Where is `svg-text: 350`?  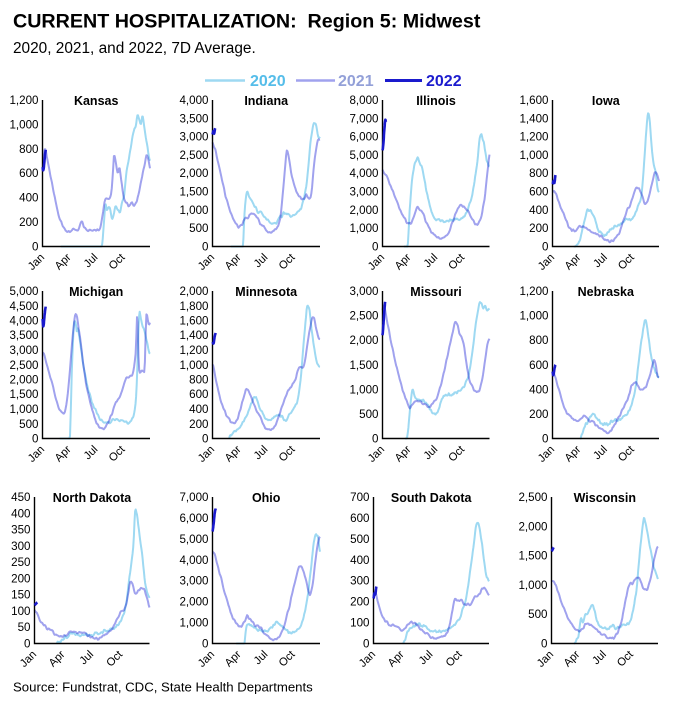 svg-text: 350 is located at coordinates (20, 530).